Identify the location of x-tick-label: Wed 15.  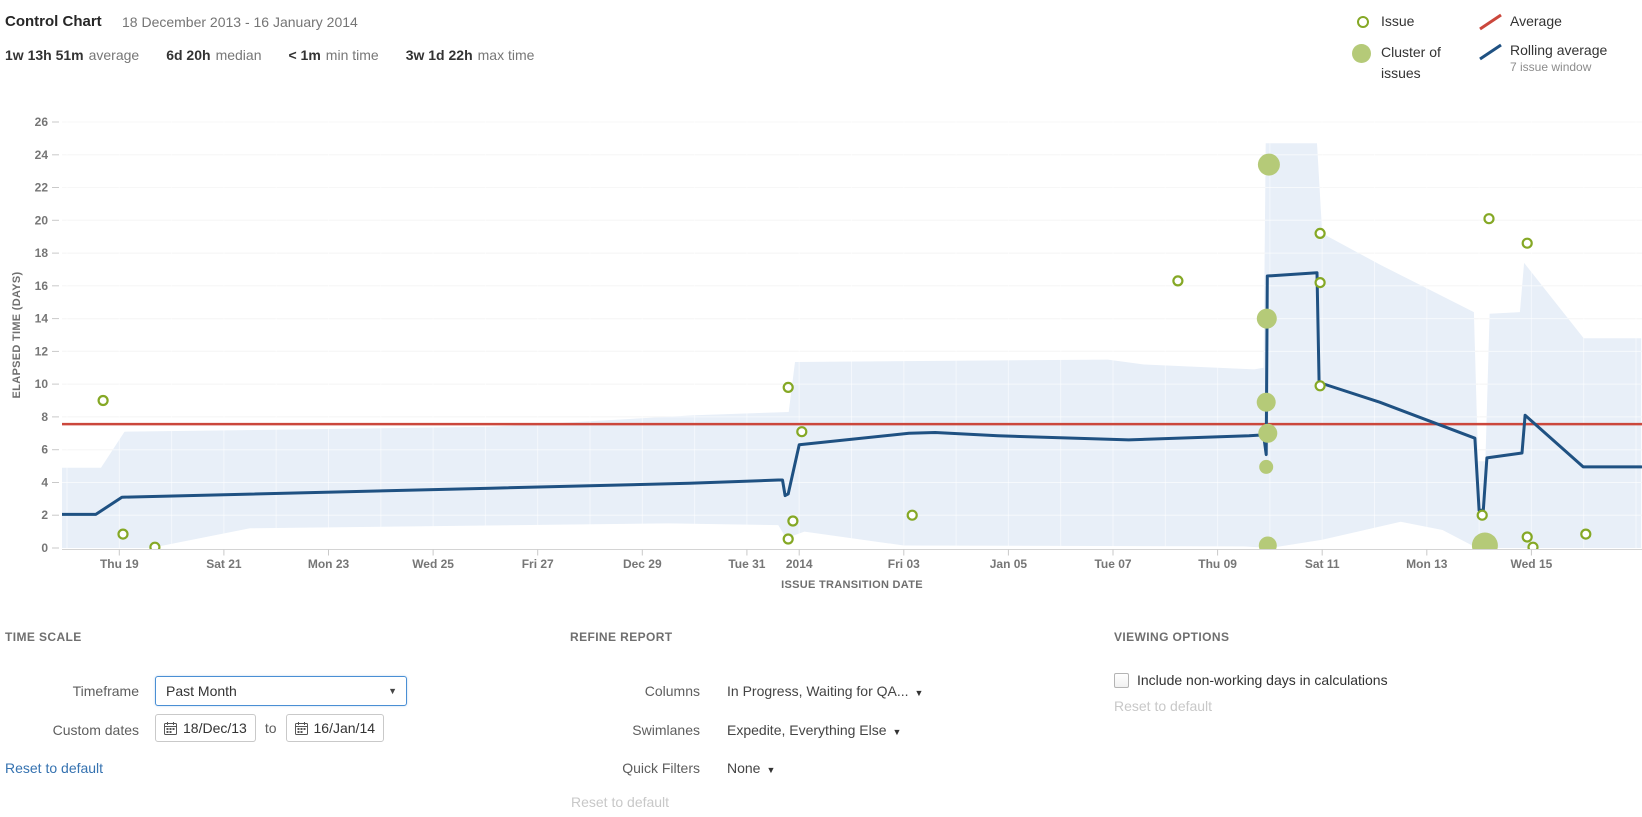
(1532, 564).